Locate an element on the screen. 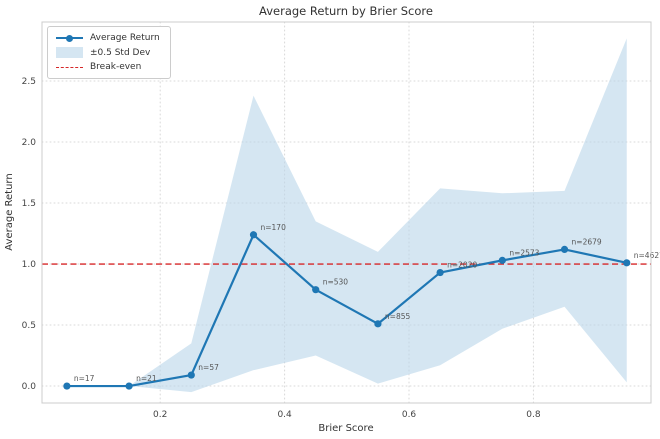 This screenshot has width=660, height=439. data-point-marker-n=2020 is located at coordinates (440, 272).